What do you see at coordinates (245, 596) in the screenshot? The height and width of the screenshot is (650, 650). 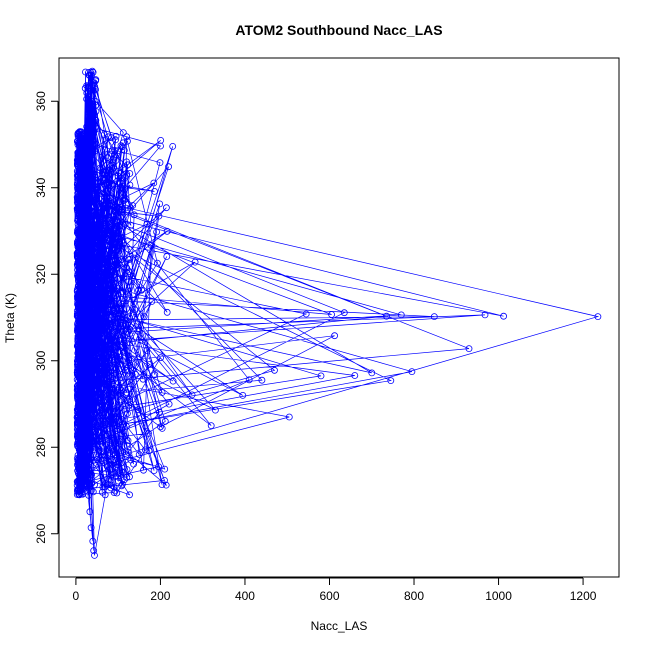 I see `x-tick-label: 400` at bounding box center [245, 596].